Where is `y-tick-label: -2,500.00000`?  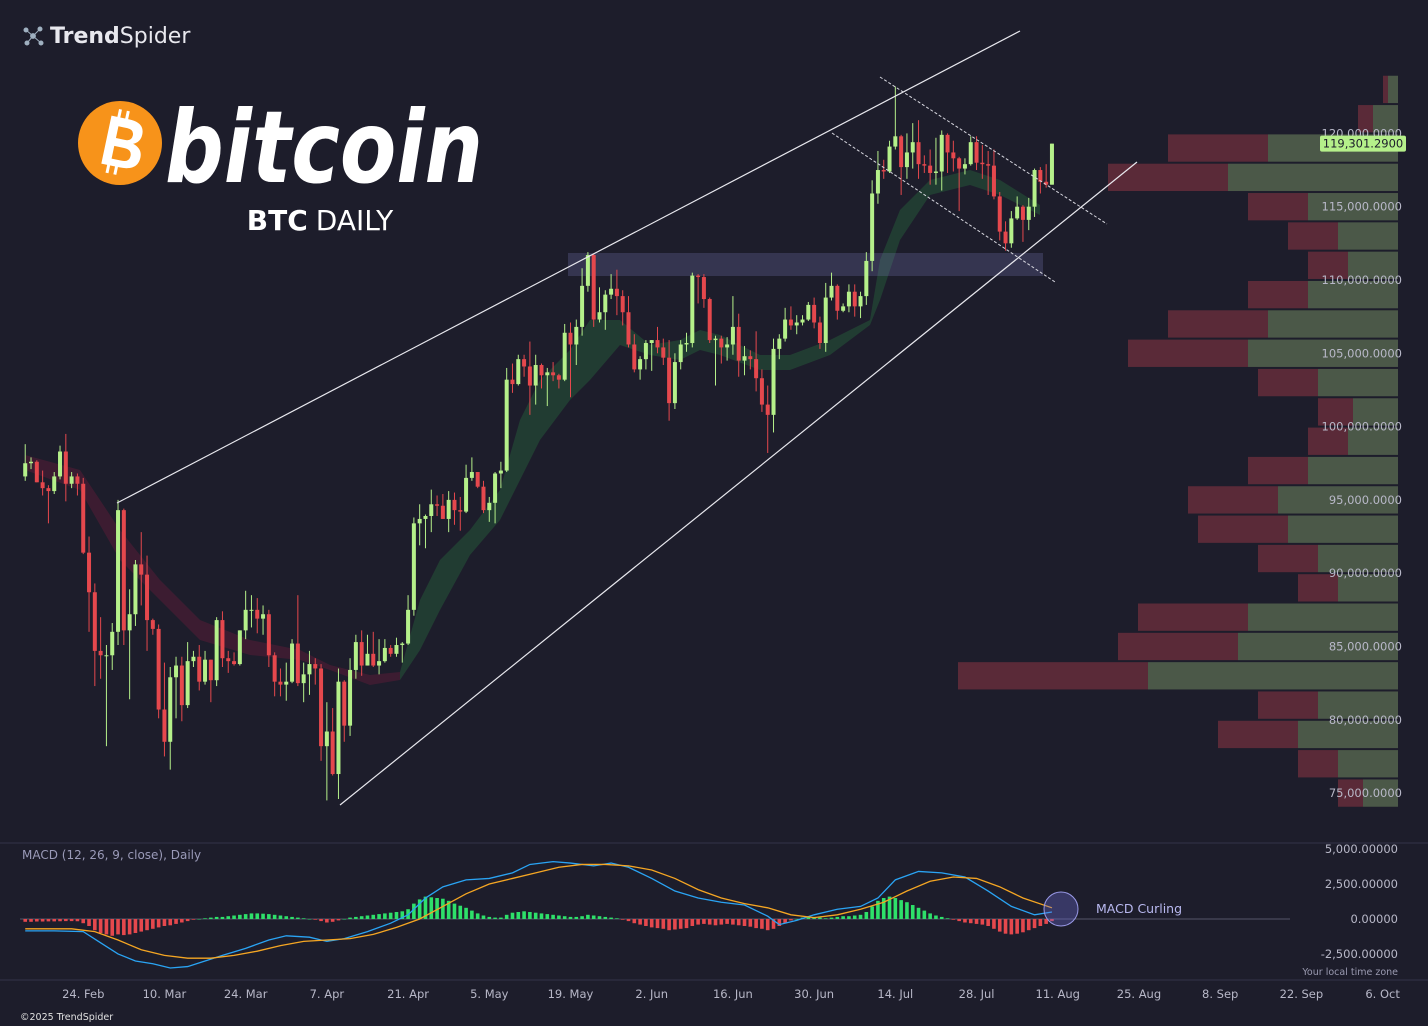 y-tick-label: -2,500.00000 is located at coordinates (1359, 954).